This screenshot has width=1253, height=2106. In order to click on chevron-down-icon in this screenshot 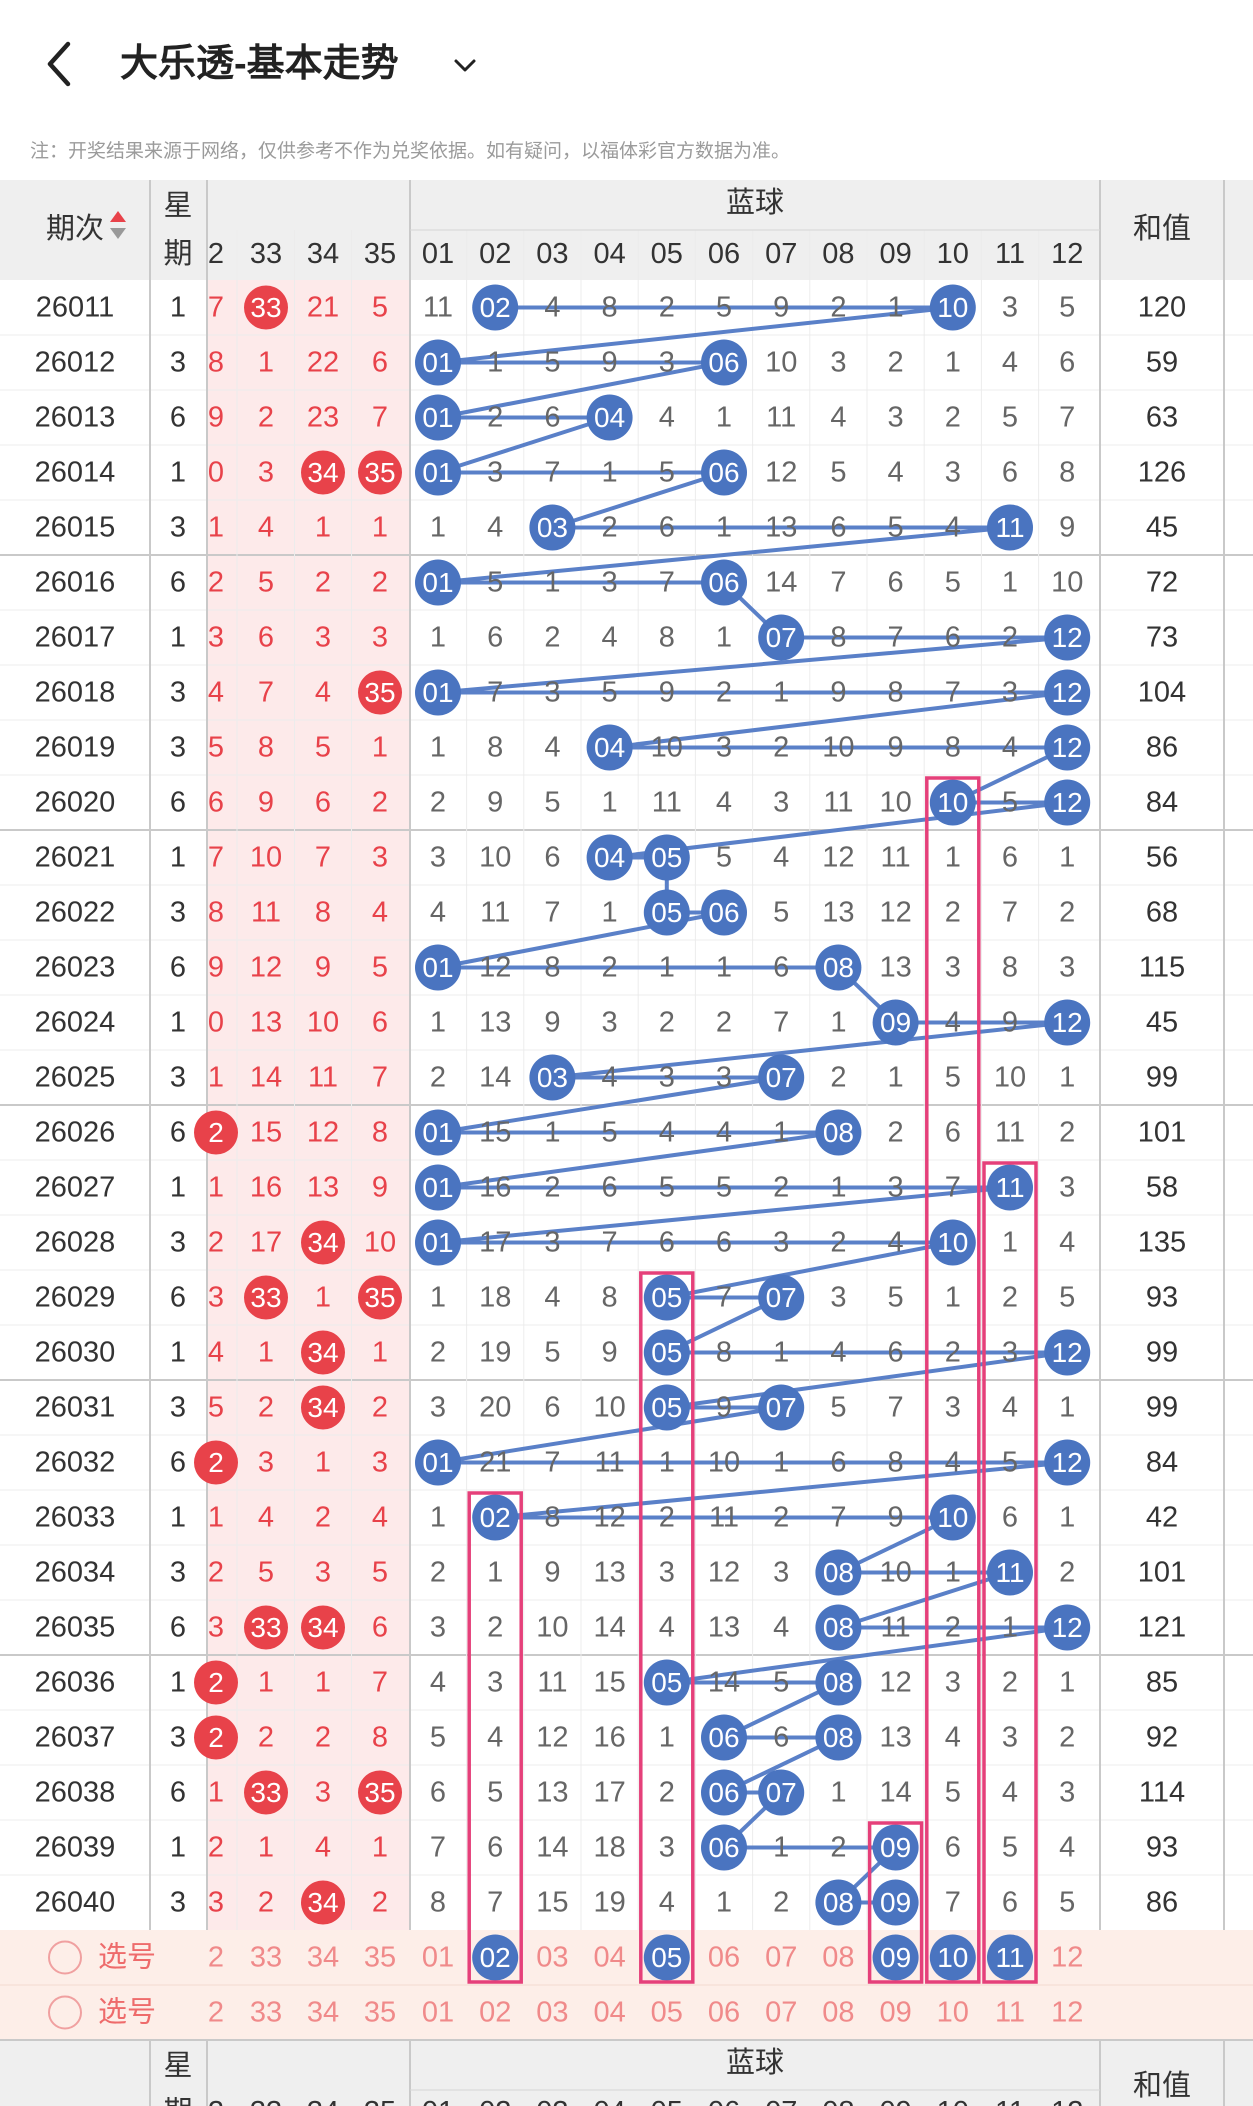, I will do `click(465, 65)`.